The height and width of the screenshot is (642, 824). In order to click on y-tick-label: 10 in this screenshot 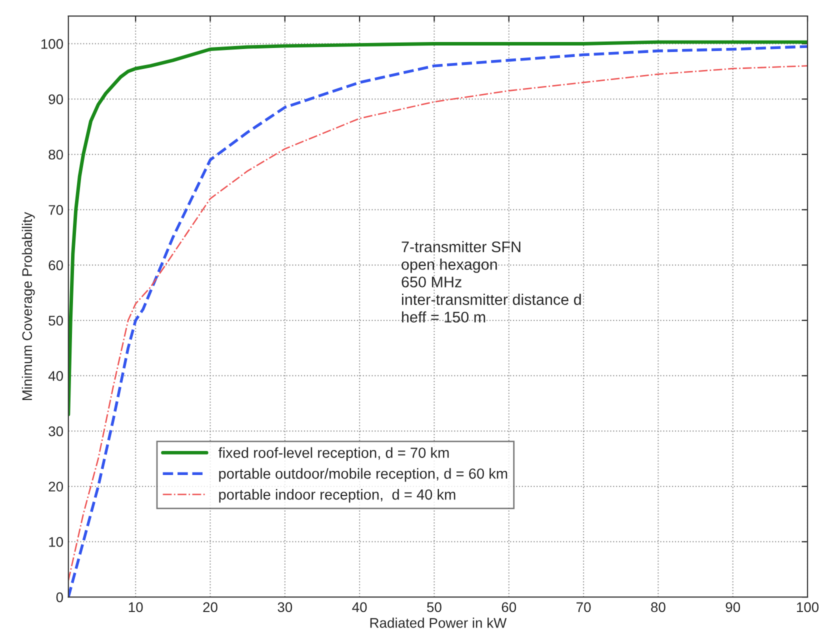, I will do `click(56, 542)`.